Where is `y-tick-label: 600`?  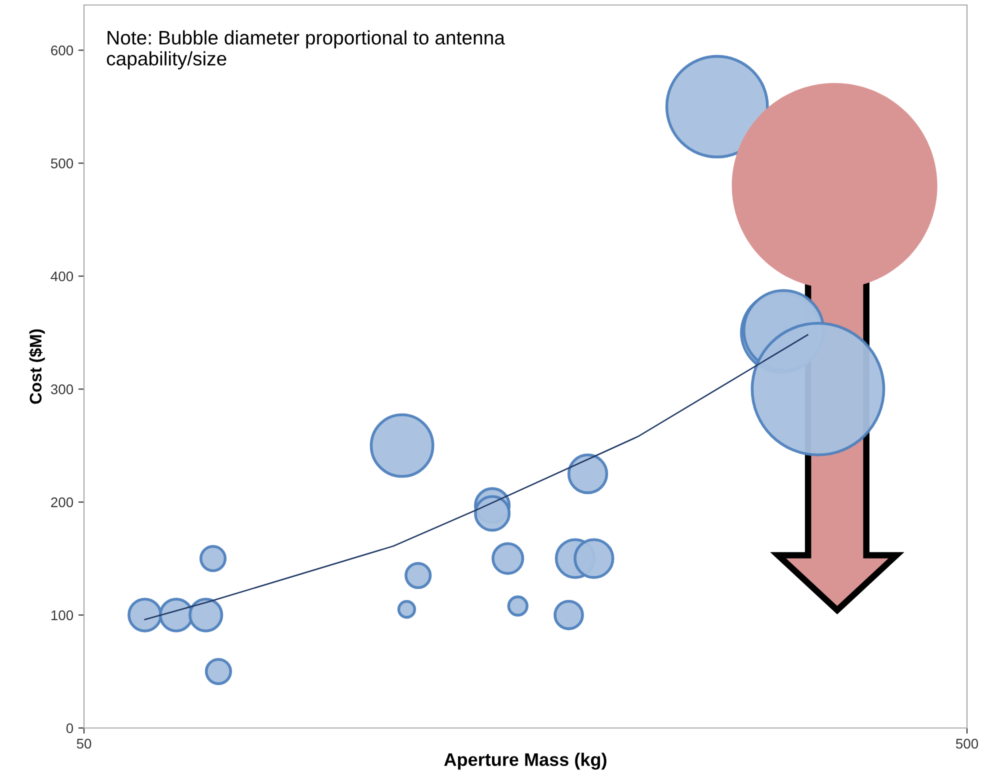
y-tick-label: 600 is located at coordinates (62, 51).